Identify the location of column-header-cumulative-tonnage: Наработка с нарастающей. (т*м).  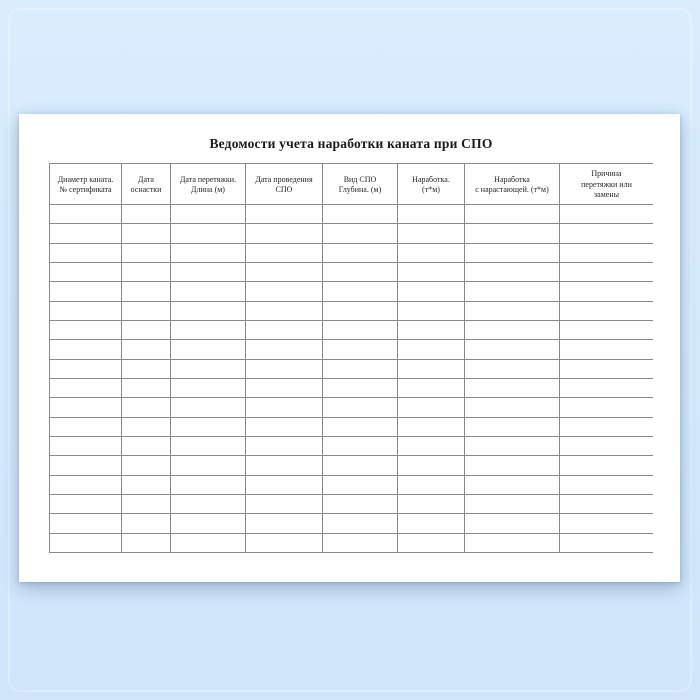
(511, 184).